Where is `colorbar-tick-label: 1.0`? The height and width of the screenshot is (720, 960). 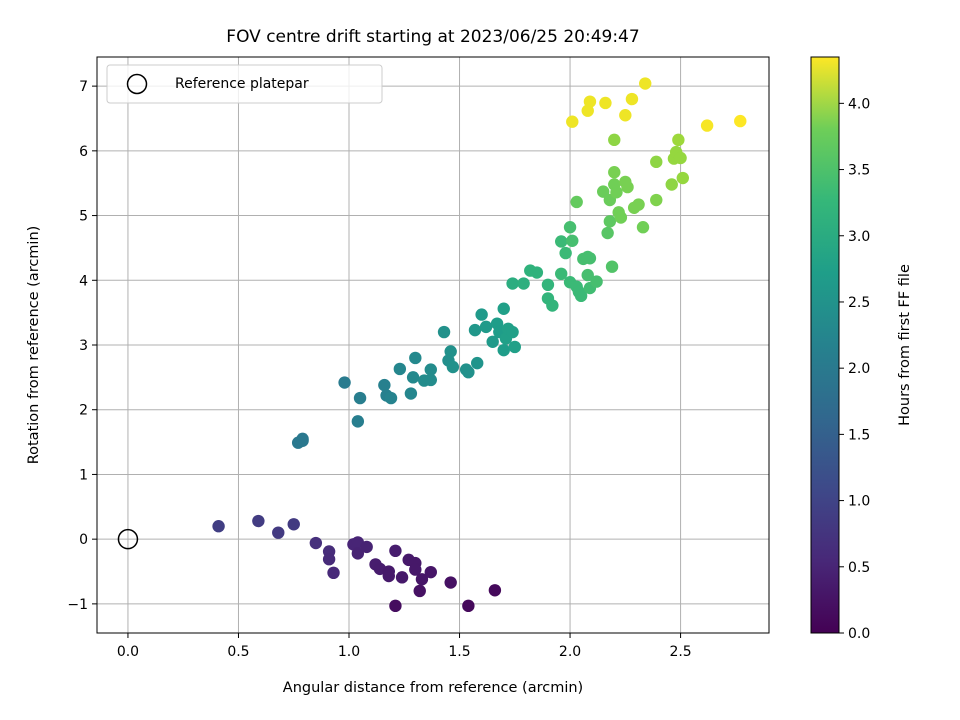
colorbar-tick-label: 1.0 is located at coordinates (859, 502).